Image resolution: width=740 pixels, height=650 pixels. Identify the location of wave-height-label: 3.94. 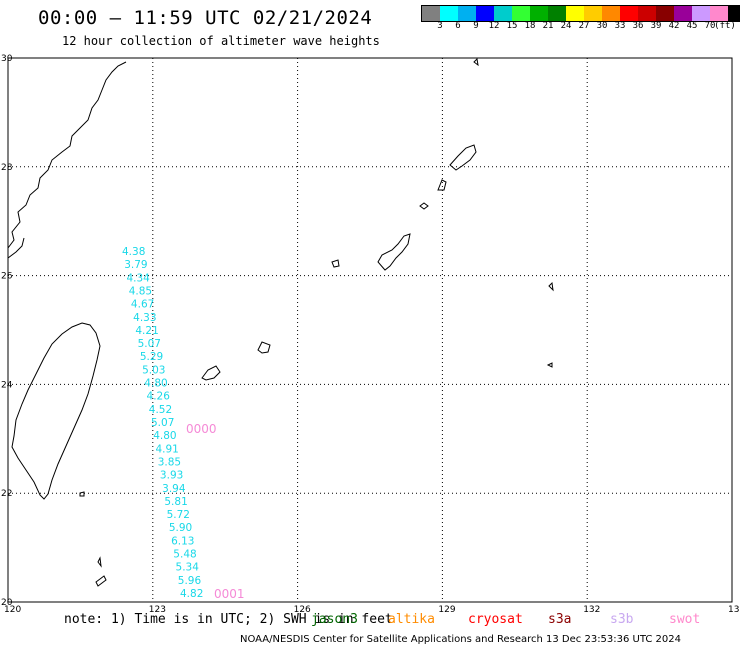
(174, 489).